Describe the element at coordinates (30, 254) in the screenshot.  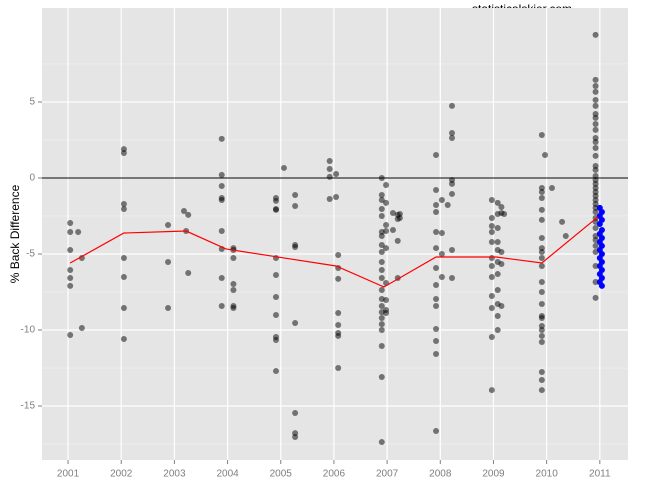
I see `y-tick-label: -5` at that location.